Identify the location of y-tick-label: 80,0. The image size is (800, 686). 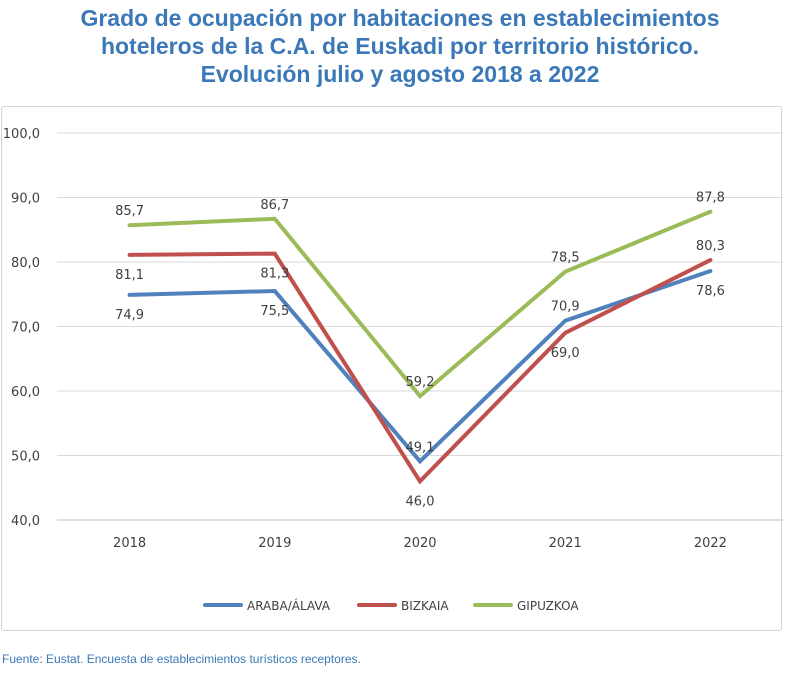
(25, 263).